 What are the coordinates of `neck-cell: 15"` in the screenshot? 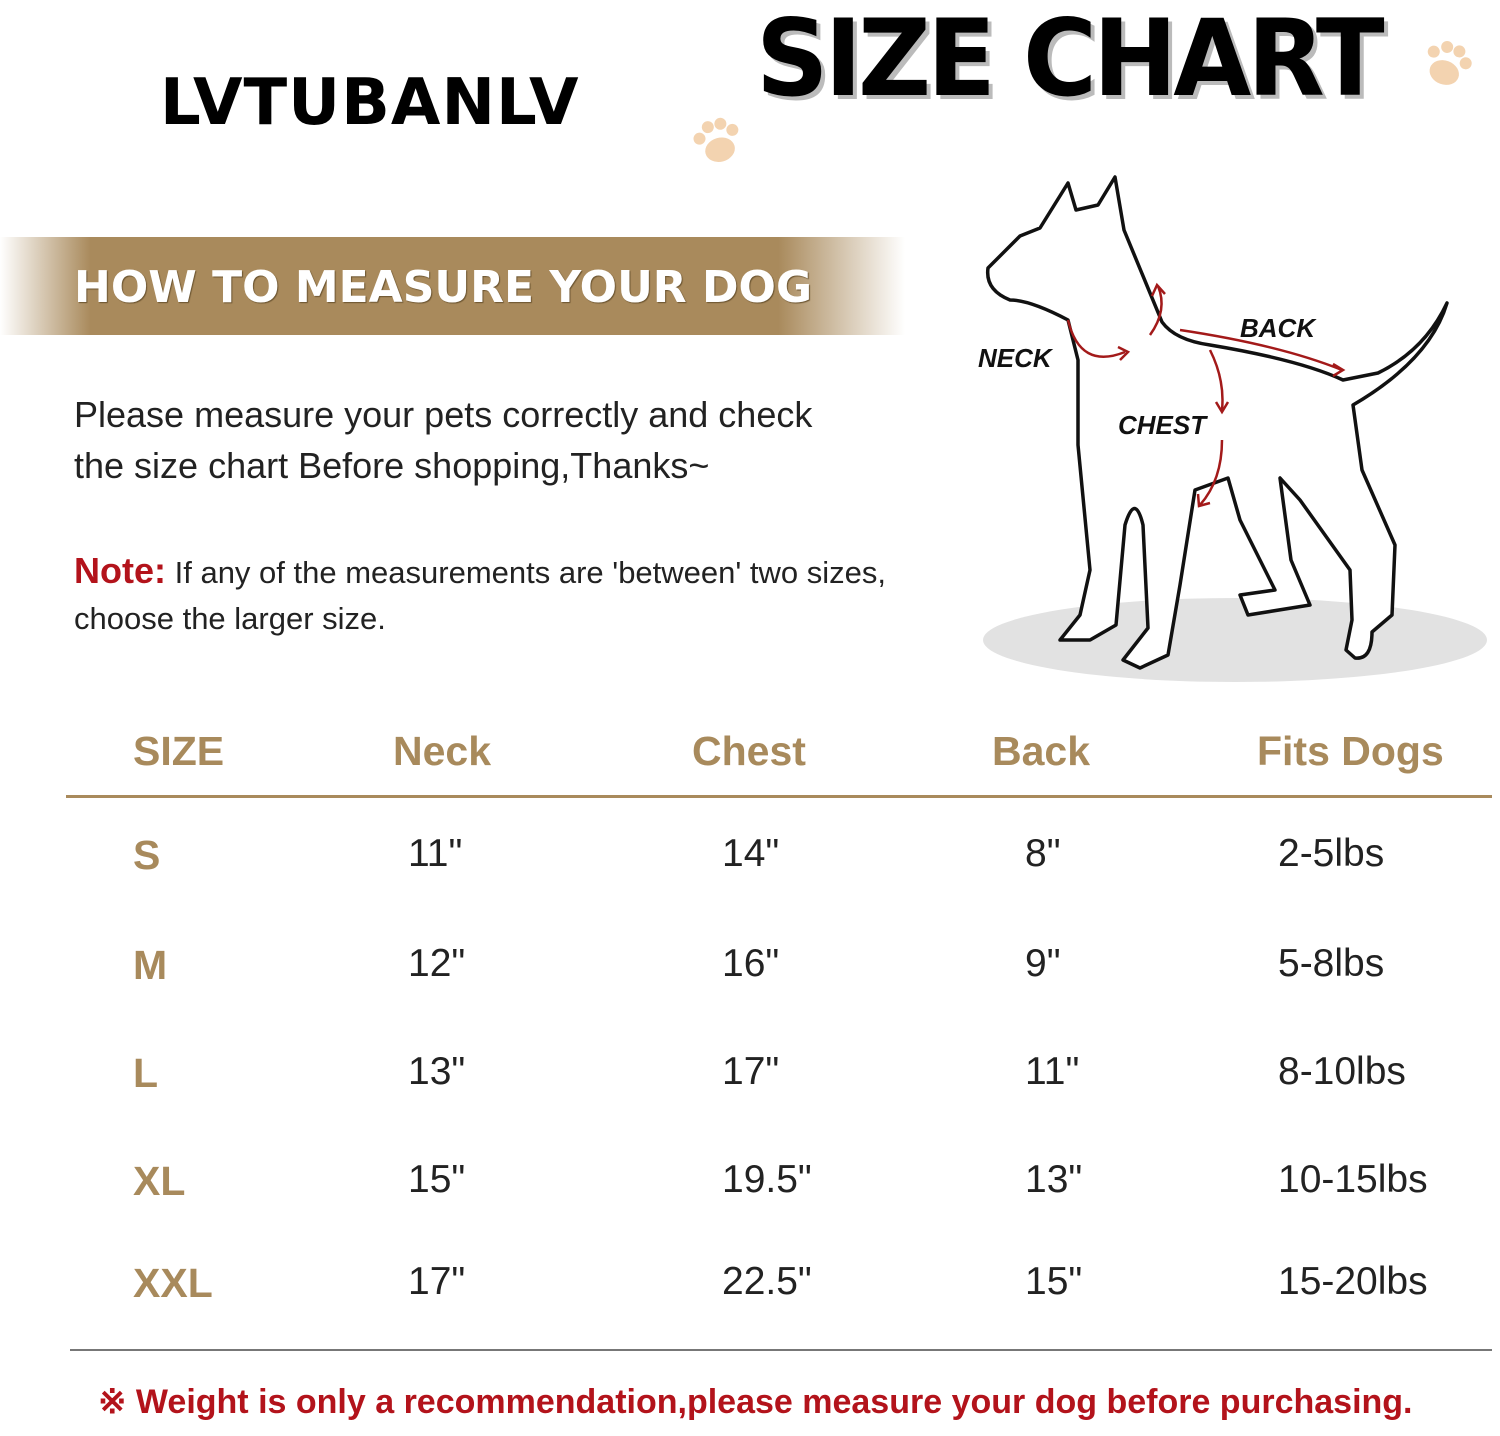 It's located at (437, 1179).